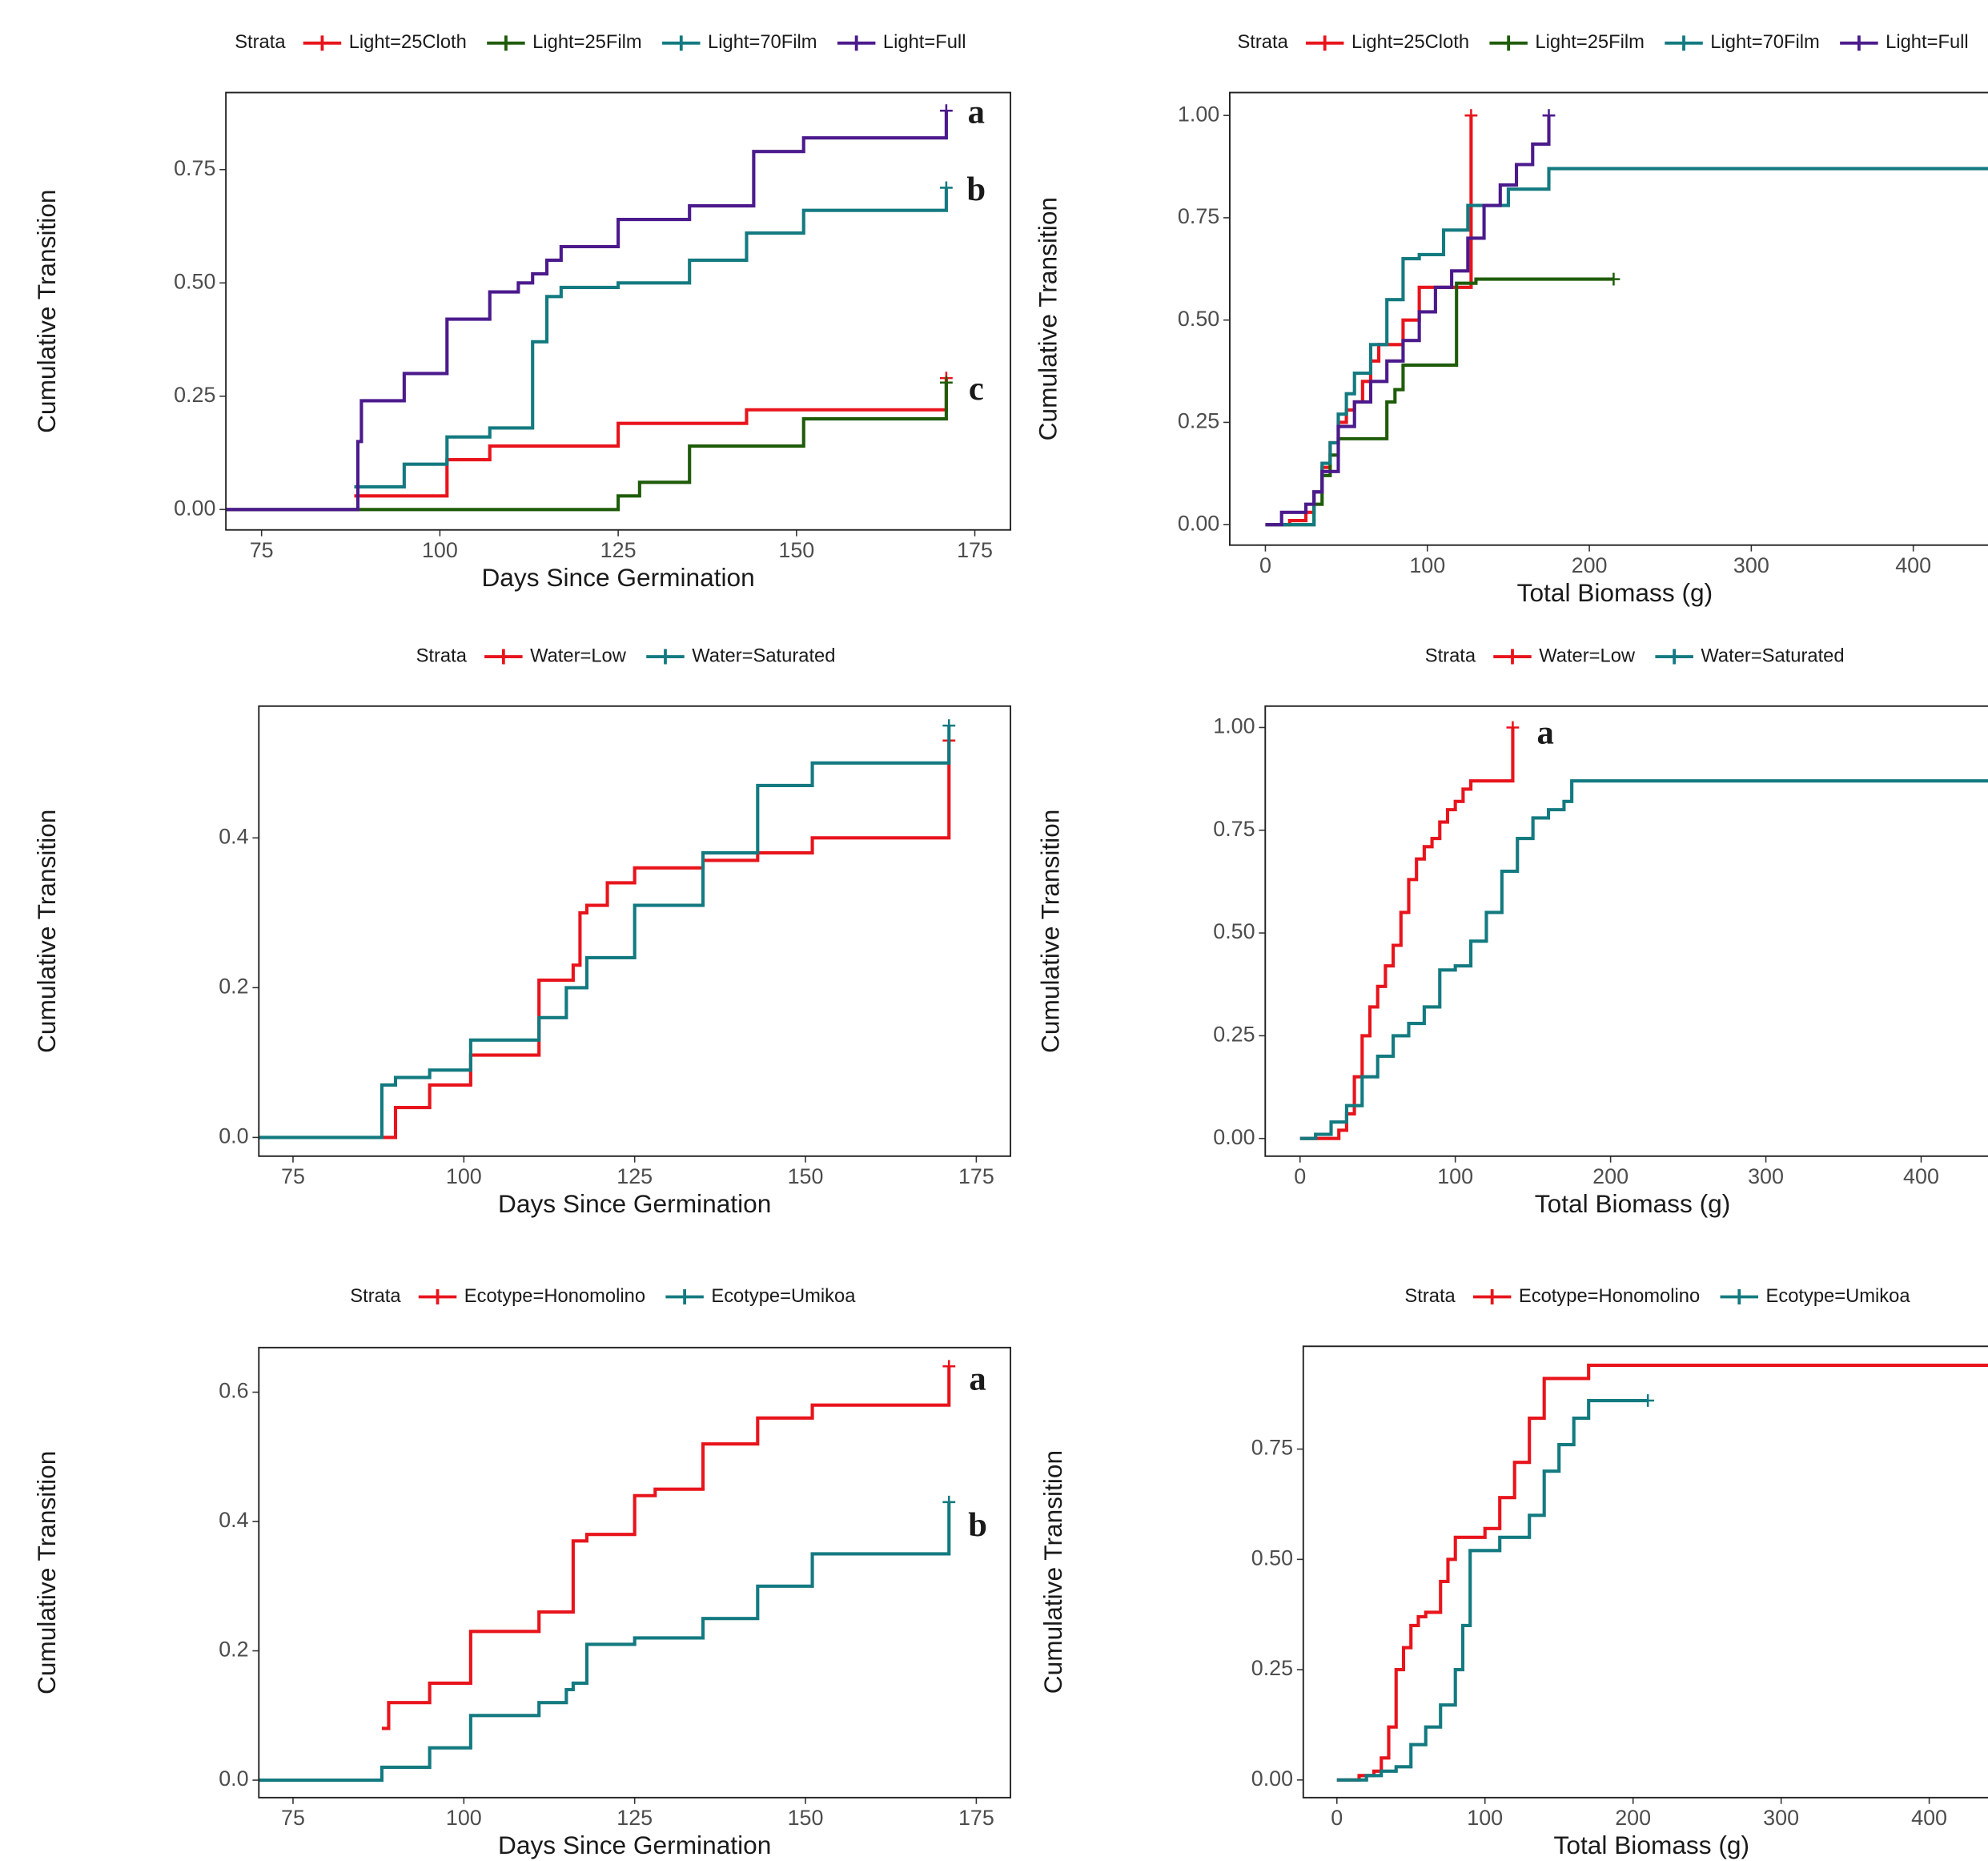  I want to click on legend-label: Water=Low, so click(1587, 655).